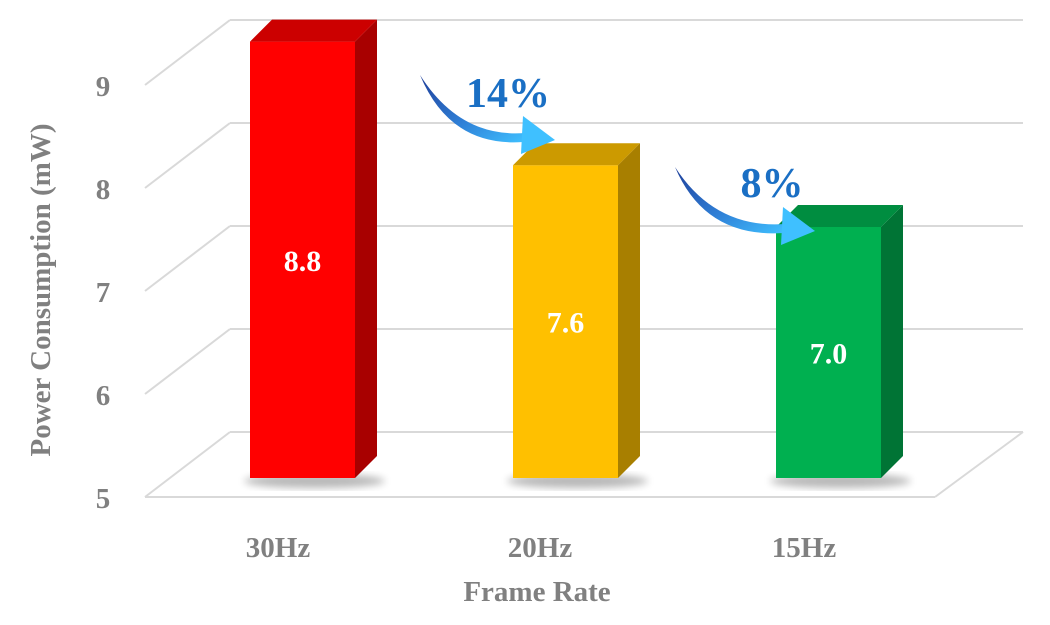  I want to click on y-tick-label: 5, so click(103, 499).